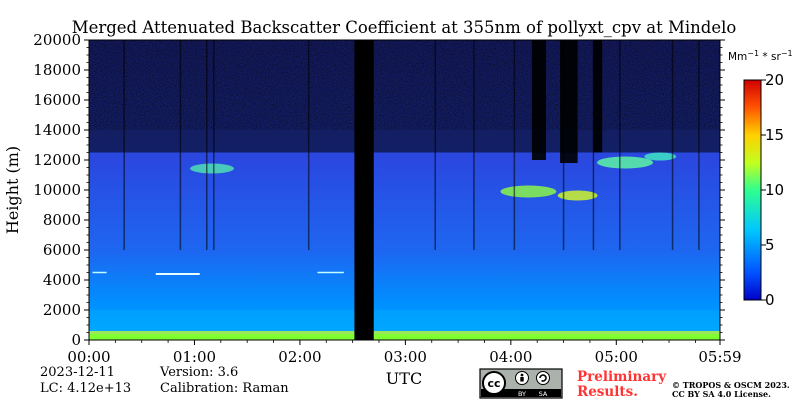 This screenshot has width=800, height=400. What do you see at coordinates (433, 176) in the screenshot?
I see `cloud-layer` at bounding box center [433, 176].